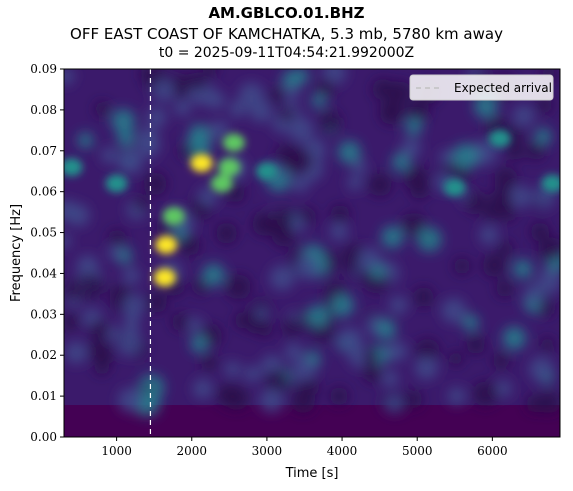 The width and height of the screenshot is (573, 491). Describe the element at coordinates (43, 355) in the screenshot. I see `y-tick-label: 0.02` at that location.